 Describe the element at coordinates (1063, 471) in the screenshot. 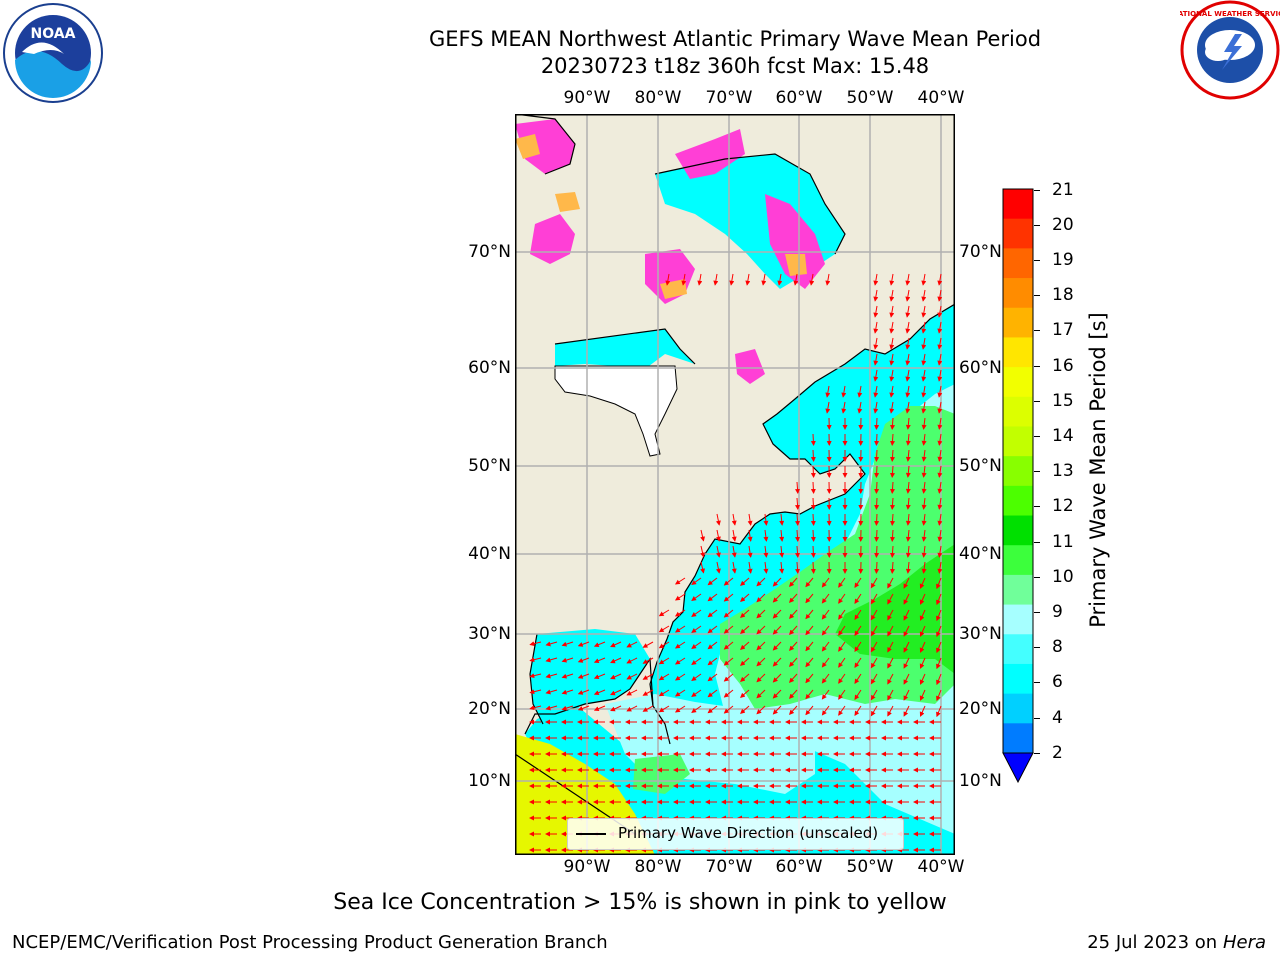

I see `colorbar-tick-label: 13` at that location.